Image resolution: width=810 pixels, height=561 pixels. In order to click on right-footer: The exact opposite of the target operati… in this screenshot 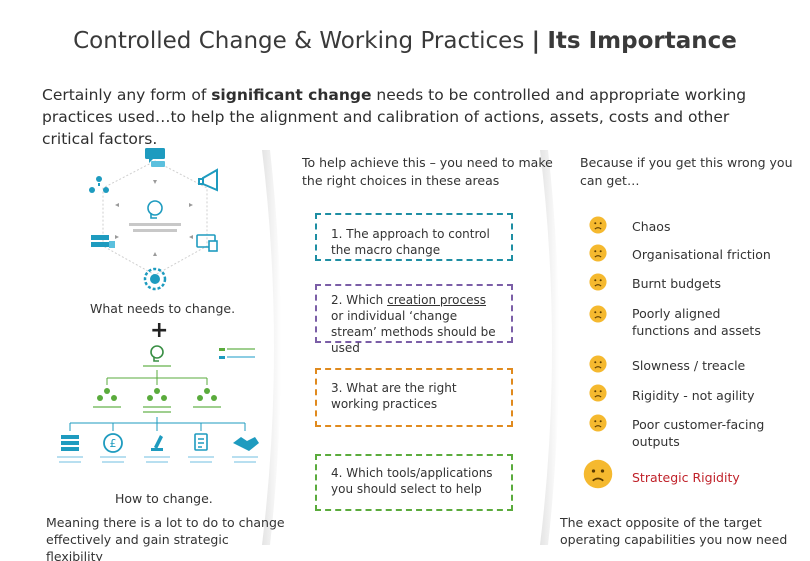, I will do `click(674, 531)`.